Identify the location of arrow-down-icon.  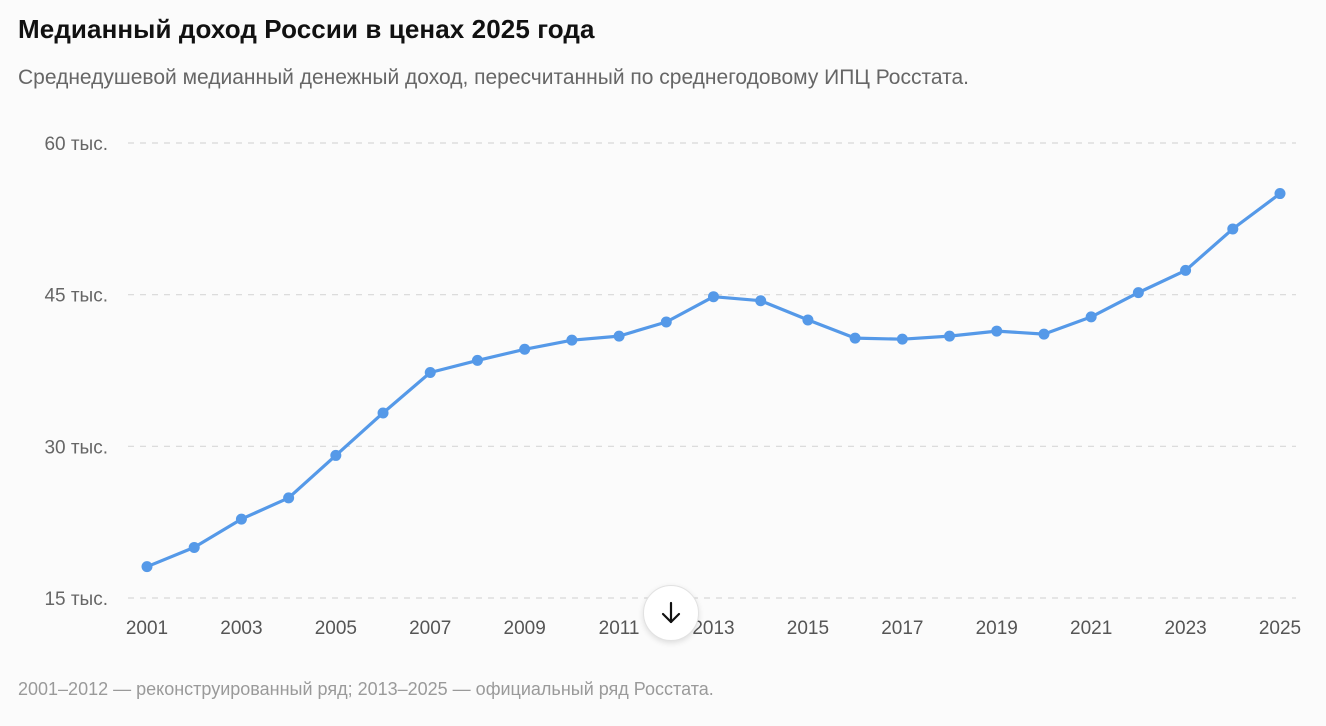
(671, 612).